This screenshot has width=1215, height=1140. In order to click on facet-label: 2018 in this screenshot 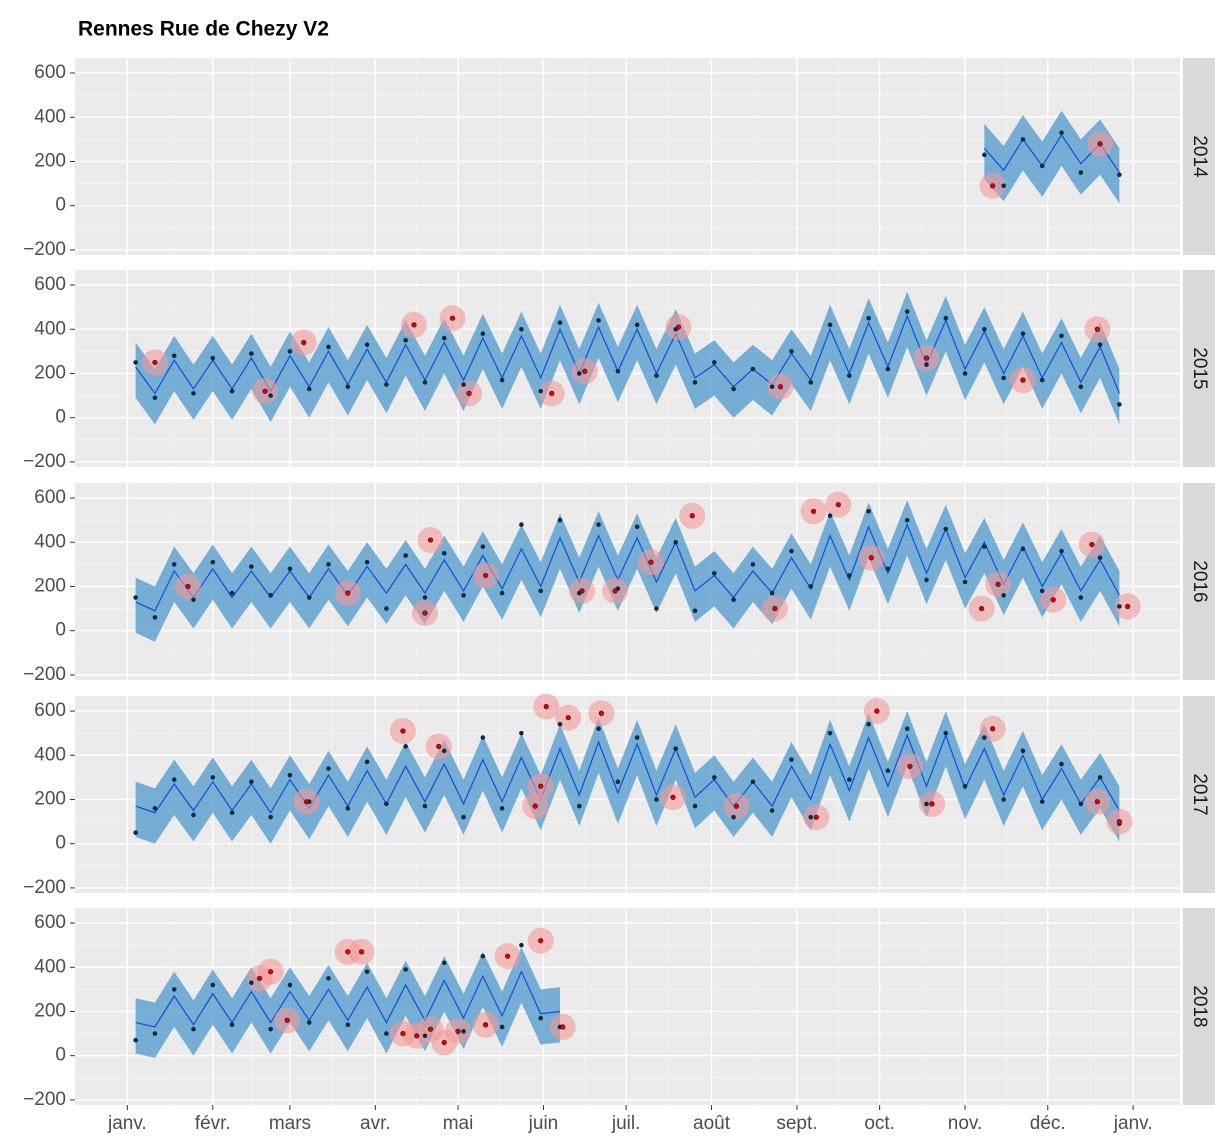, I will do `click(1199, 1006)`.